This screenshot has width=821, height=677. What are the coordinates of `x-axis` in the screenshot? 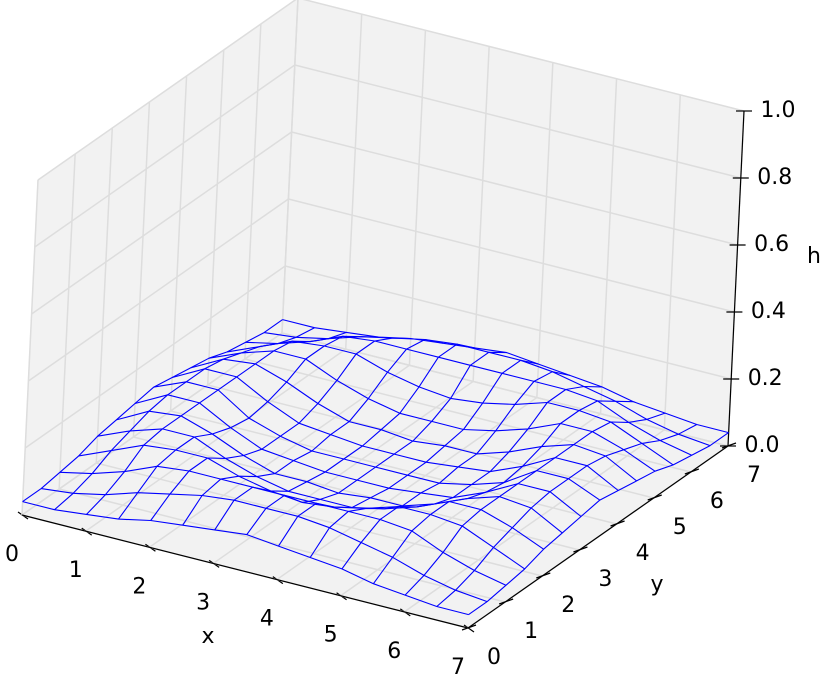 It's located at (245, 571).